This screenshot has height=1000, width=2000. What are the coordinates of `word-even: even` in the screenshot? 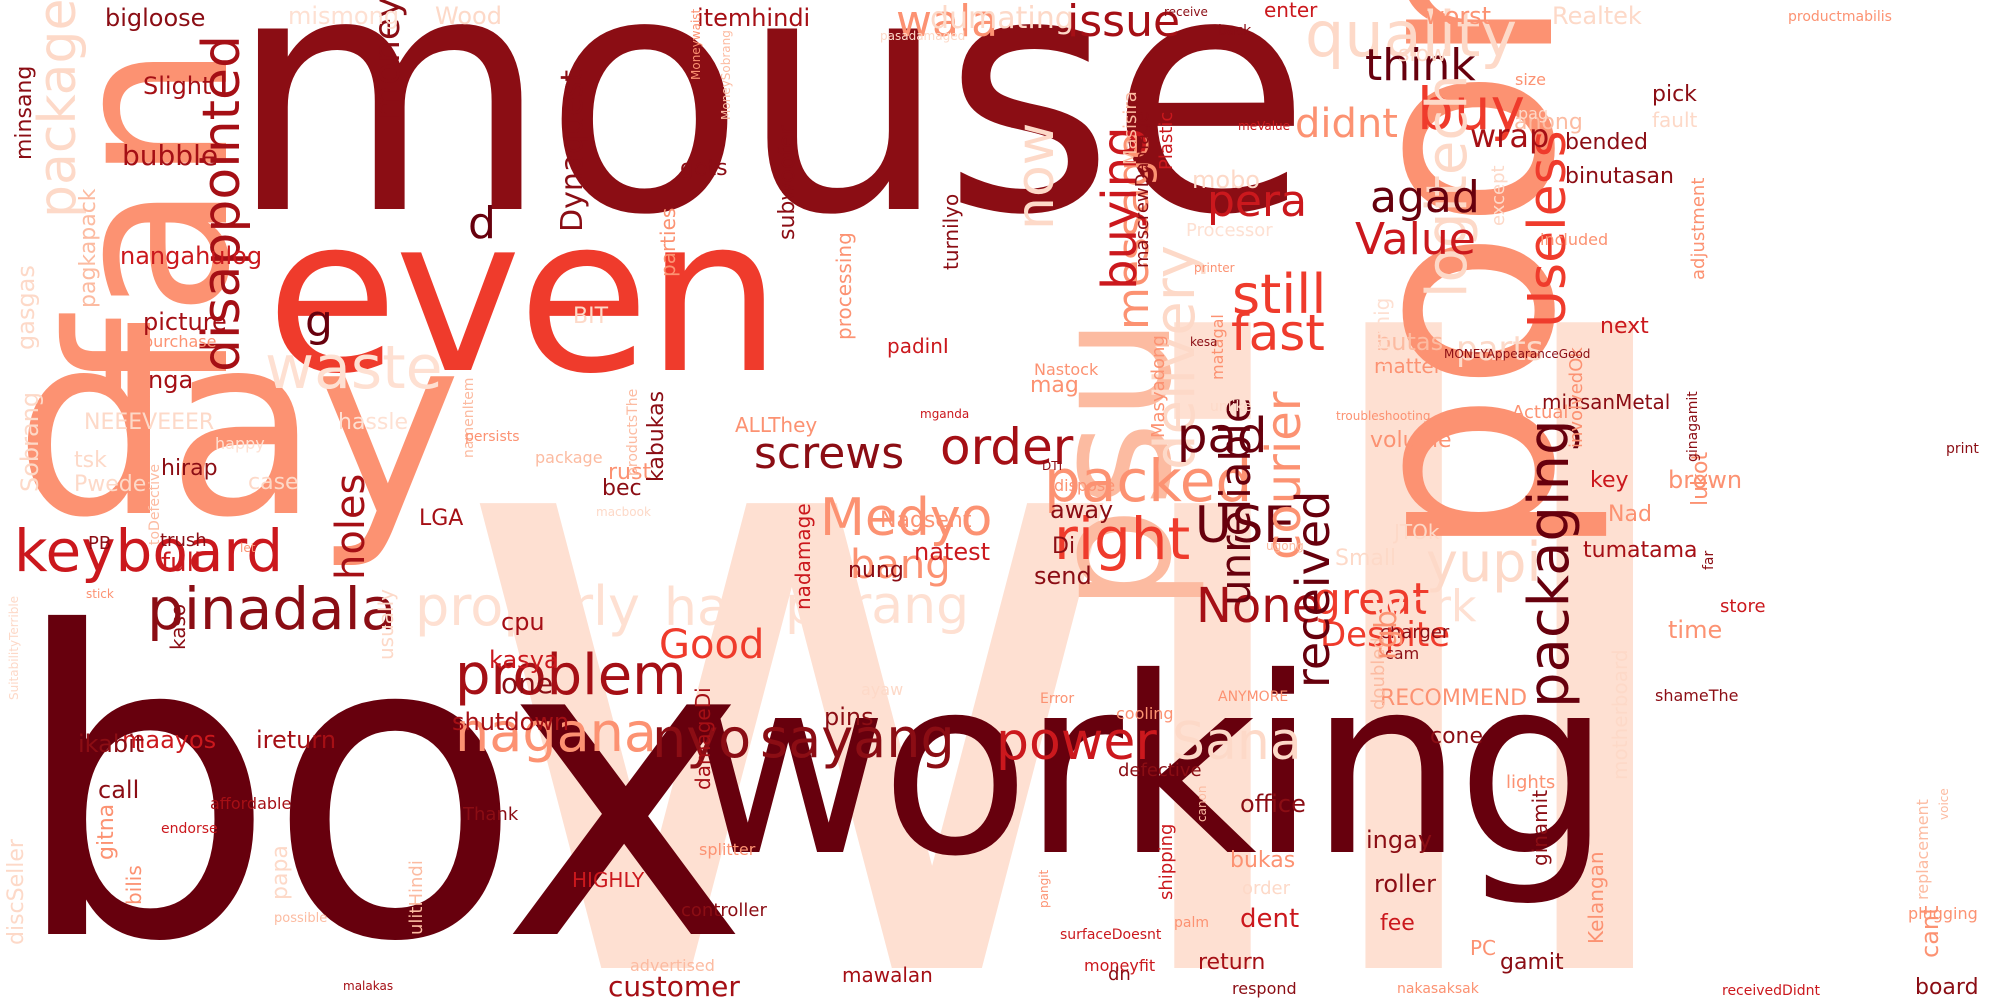 It's located at (524, 295).